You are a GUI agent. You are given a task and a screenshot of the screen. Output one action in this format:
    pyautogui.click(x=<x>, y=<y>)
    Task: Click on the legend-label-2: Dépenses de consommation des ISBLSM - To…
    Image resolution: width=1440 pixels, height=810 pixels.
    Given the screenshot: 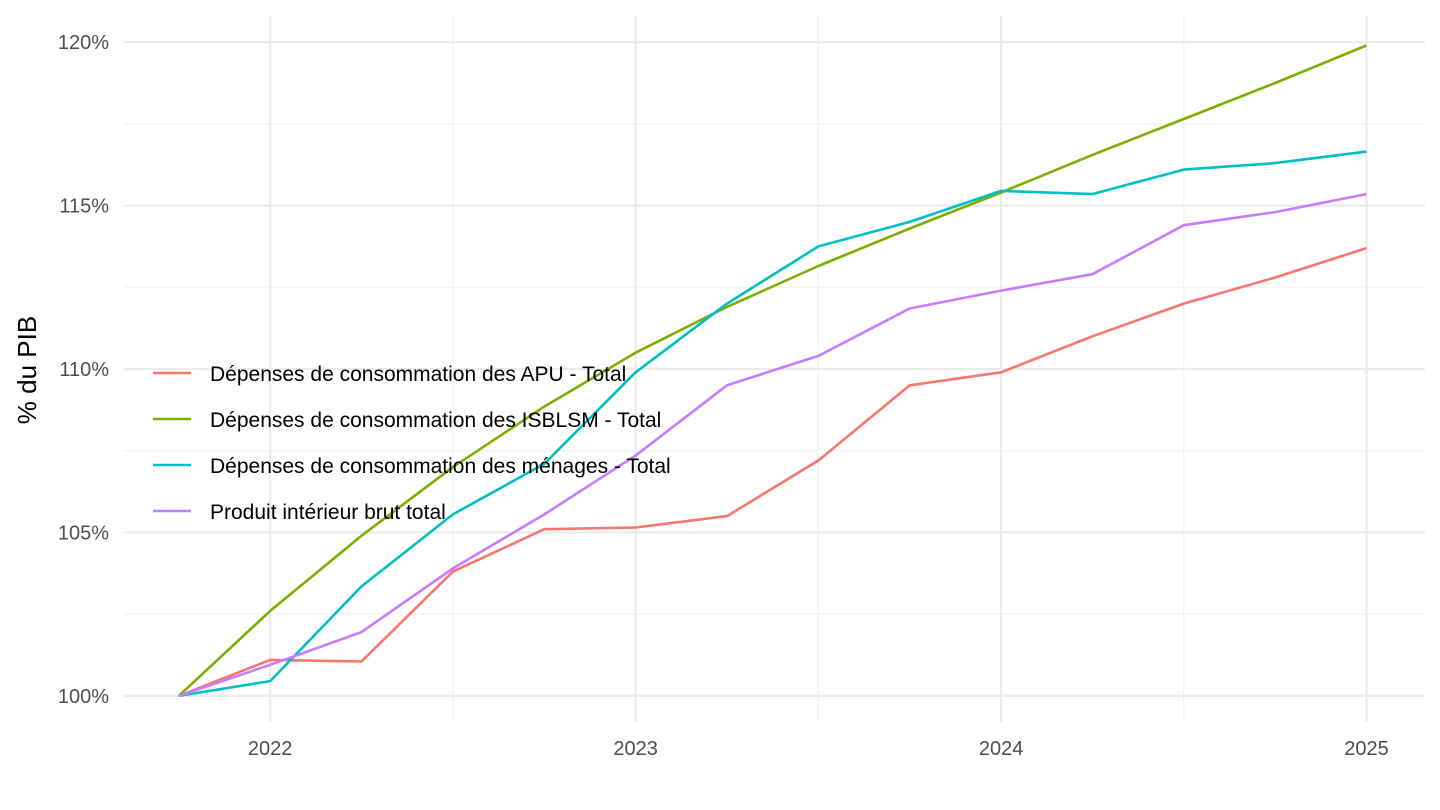 What is the action you would take?
    pyautogui.click(x=435, y=420)
    